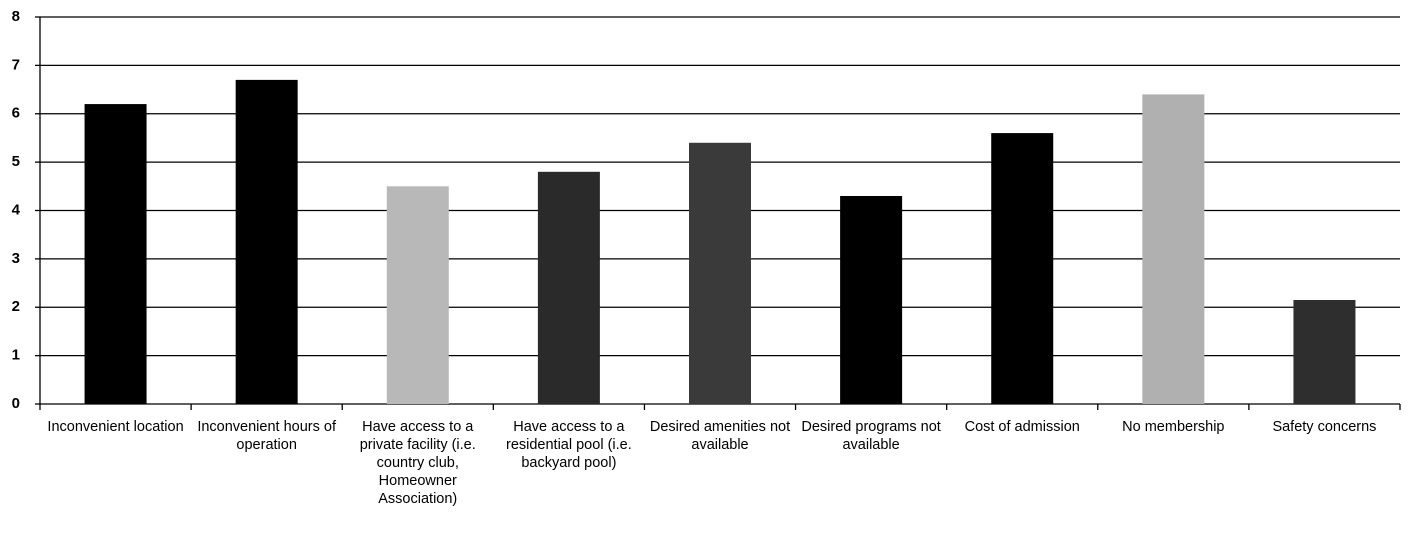 Image resolution: width=1416 pixels, height=536 pixels. Describe the element at coordinates (16, 258) in the screenshot. I see `y-tick-label: 3` at that location.